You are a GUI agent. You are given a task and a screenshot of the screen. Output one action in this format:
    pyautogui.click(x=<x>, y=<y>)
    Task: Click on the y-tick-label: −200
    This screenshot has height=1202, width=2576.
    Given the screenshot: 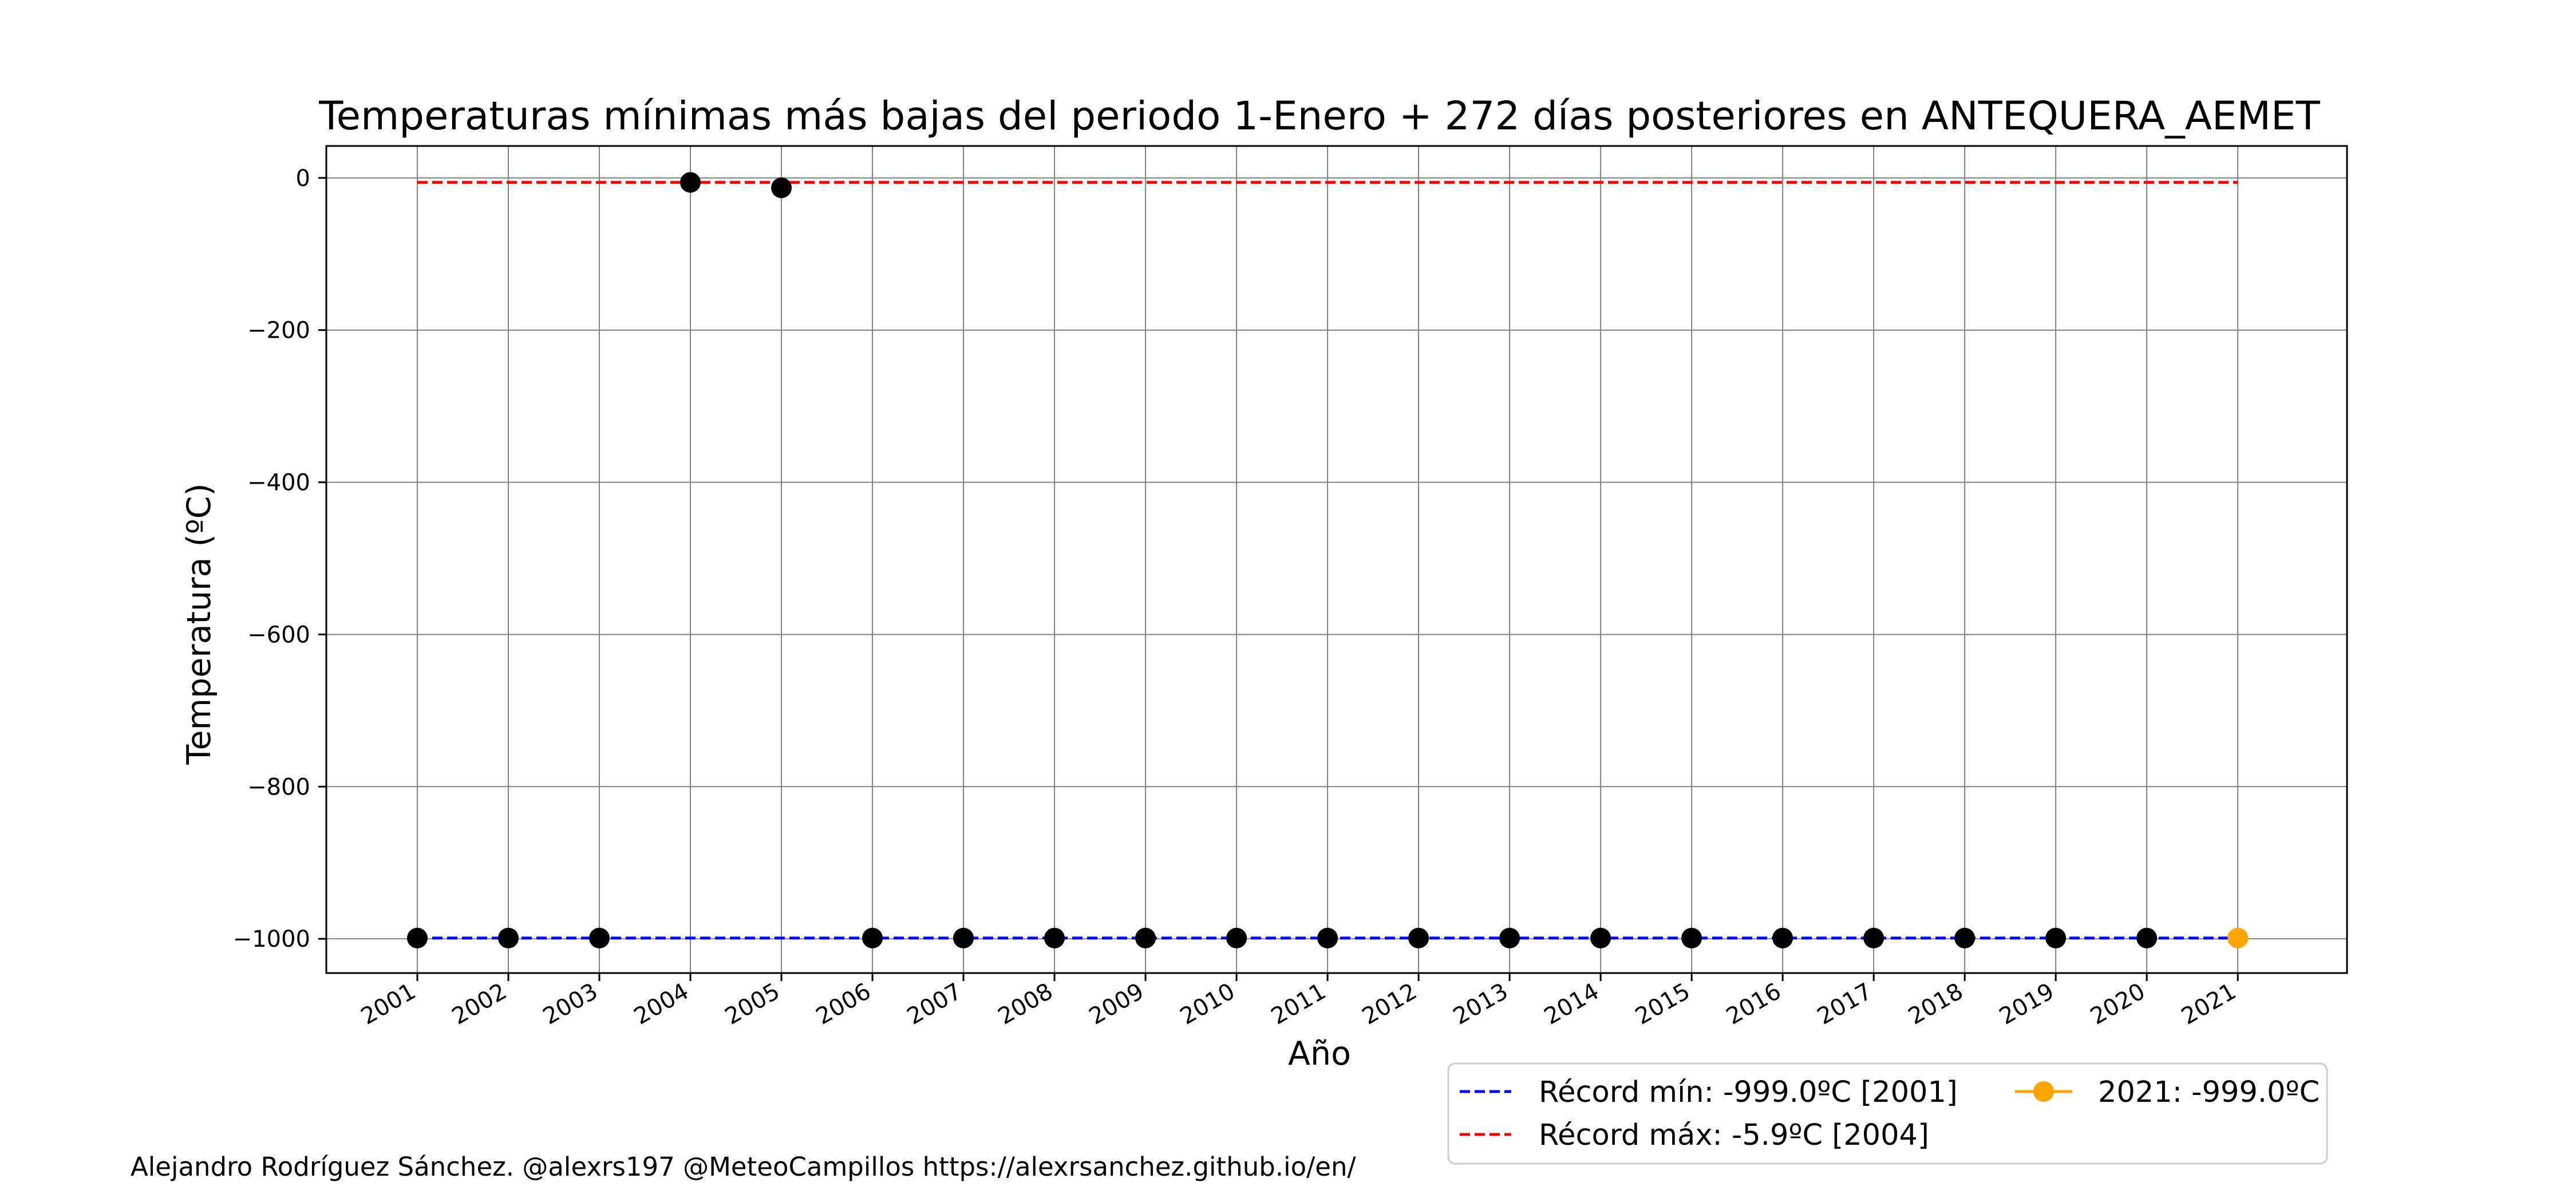 What is the action you would take?
    pyautogui.click(x=278, y=331)
    